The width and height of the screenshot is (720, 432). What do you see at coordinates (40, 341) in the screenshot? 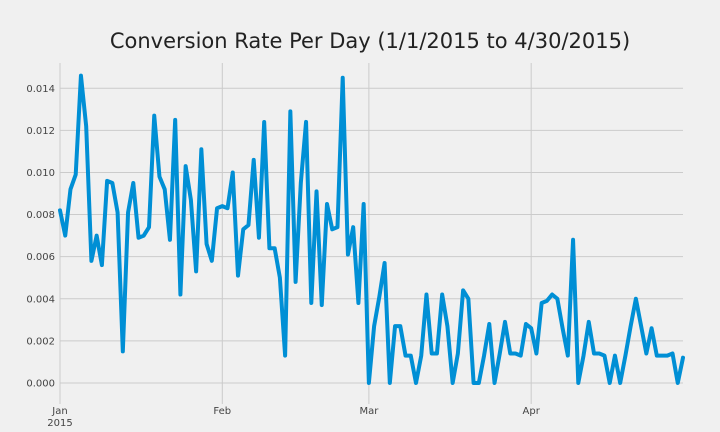
I see `y-tick-label: 0.002` at bounding box center [40, 341].